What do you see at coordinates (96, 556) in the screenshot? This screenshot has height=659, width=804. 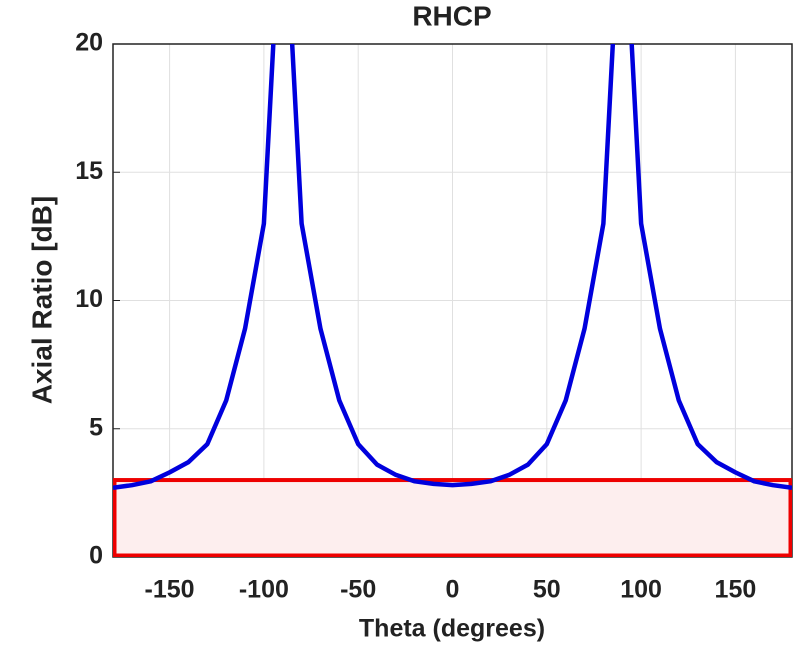 I see `y-tick-label: 0` at bounding box center [96, 556].